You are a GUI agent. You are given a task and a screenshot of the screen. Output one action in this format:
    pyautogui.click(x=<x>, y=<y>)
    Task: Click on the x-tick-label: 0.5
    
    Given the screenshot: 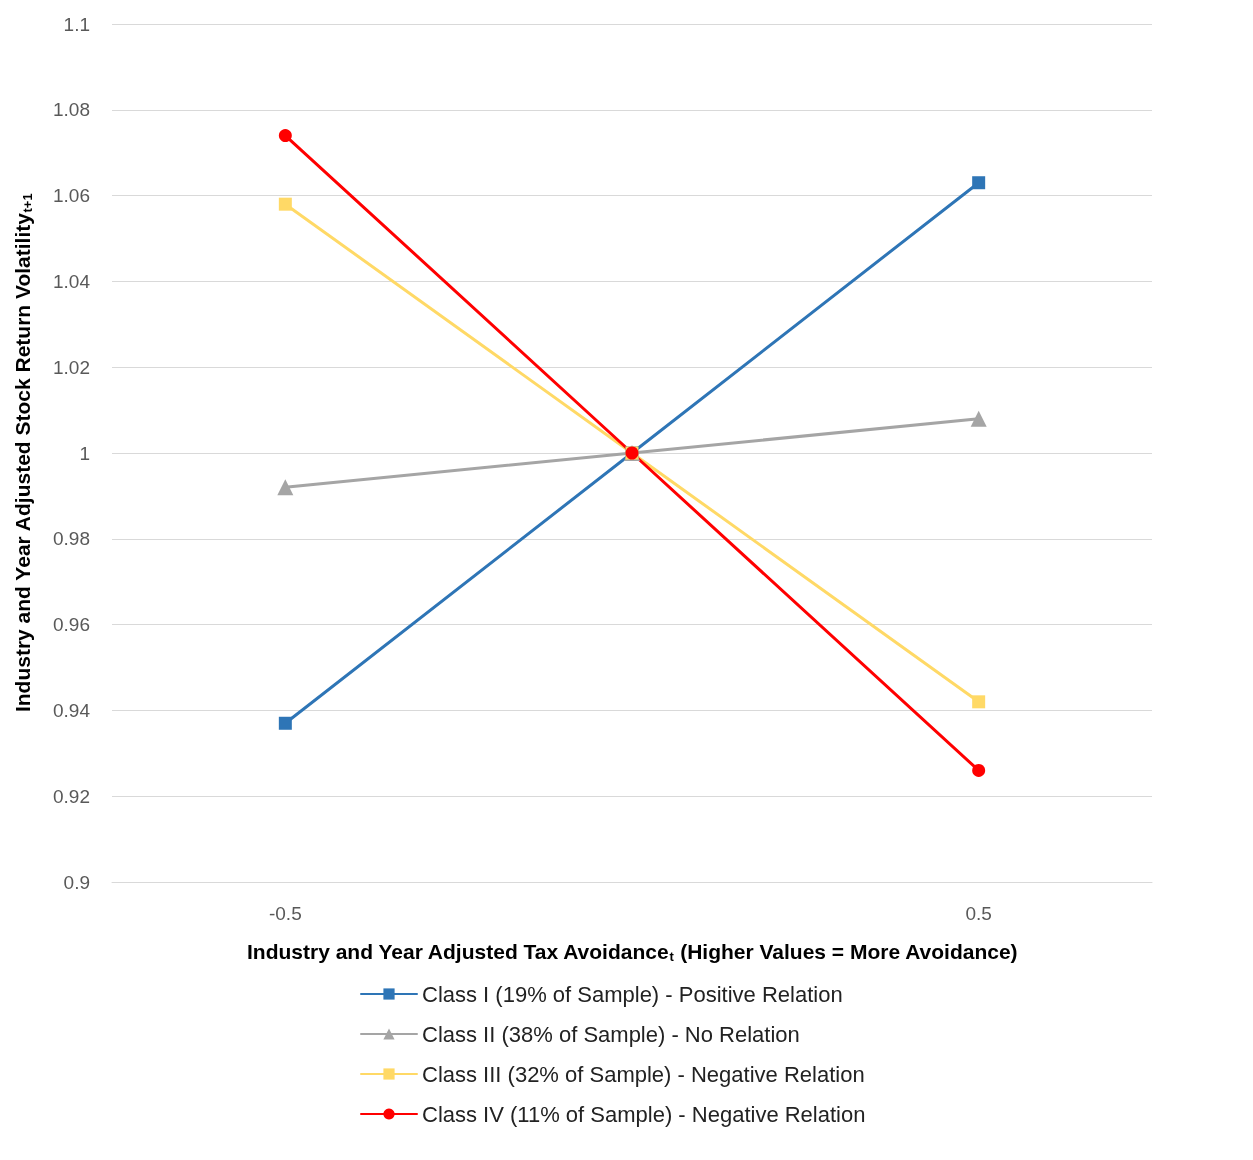 What is the action you would take?
    pyautogui.click(x=978, y=913)
    